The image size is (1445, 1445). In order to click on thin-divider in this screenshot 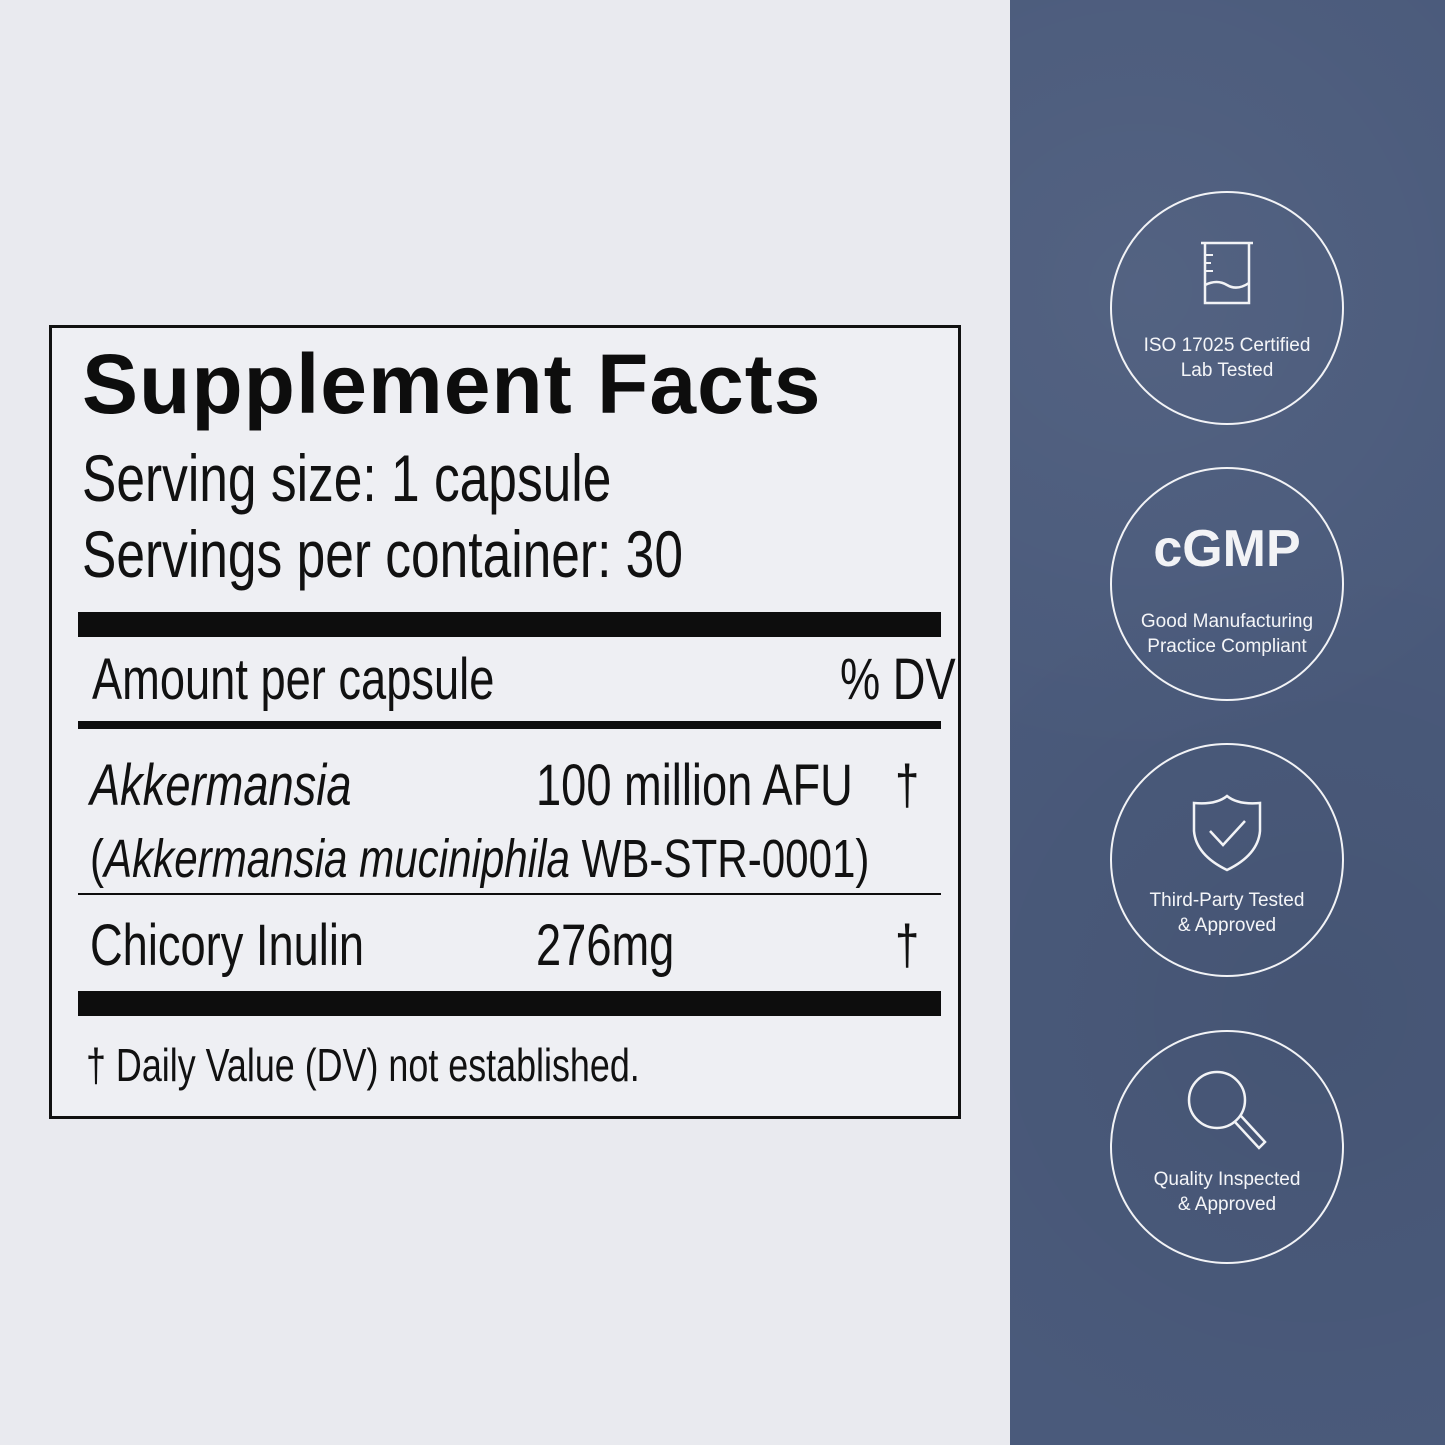, I will do `click(509, 894)`.